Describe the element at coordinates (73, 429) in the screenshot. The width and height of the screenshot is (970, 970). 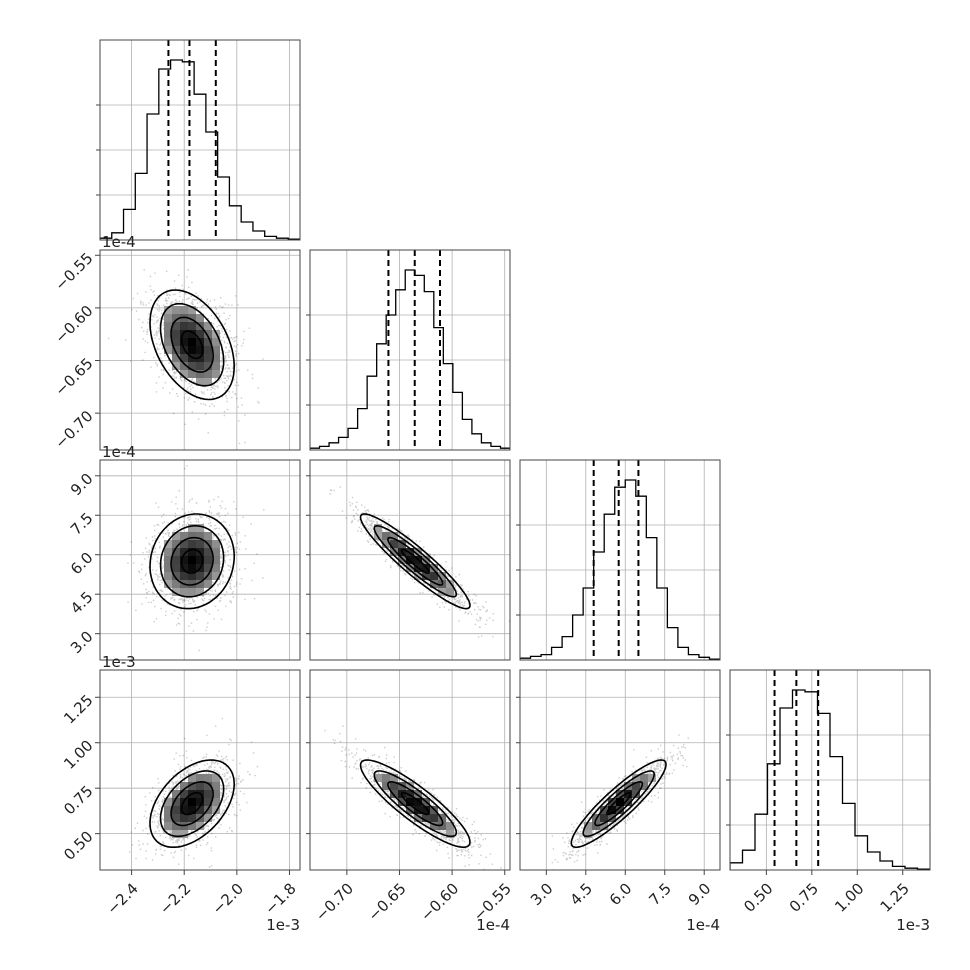
I see `ytick-label-1-0: −0.70` at that location.